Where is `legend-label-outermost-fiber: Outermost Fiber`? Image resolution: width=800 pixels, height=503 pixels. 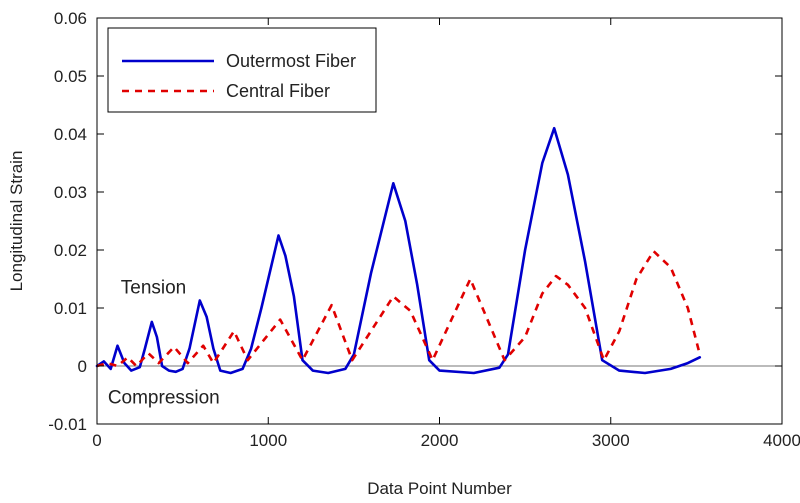
legend-label-outermost-fiber: Outermost Fiber is located at coordinates (291, 61).